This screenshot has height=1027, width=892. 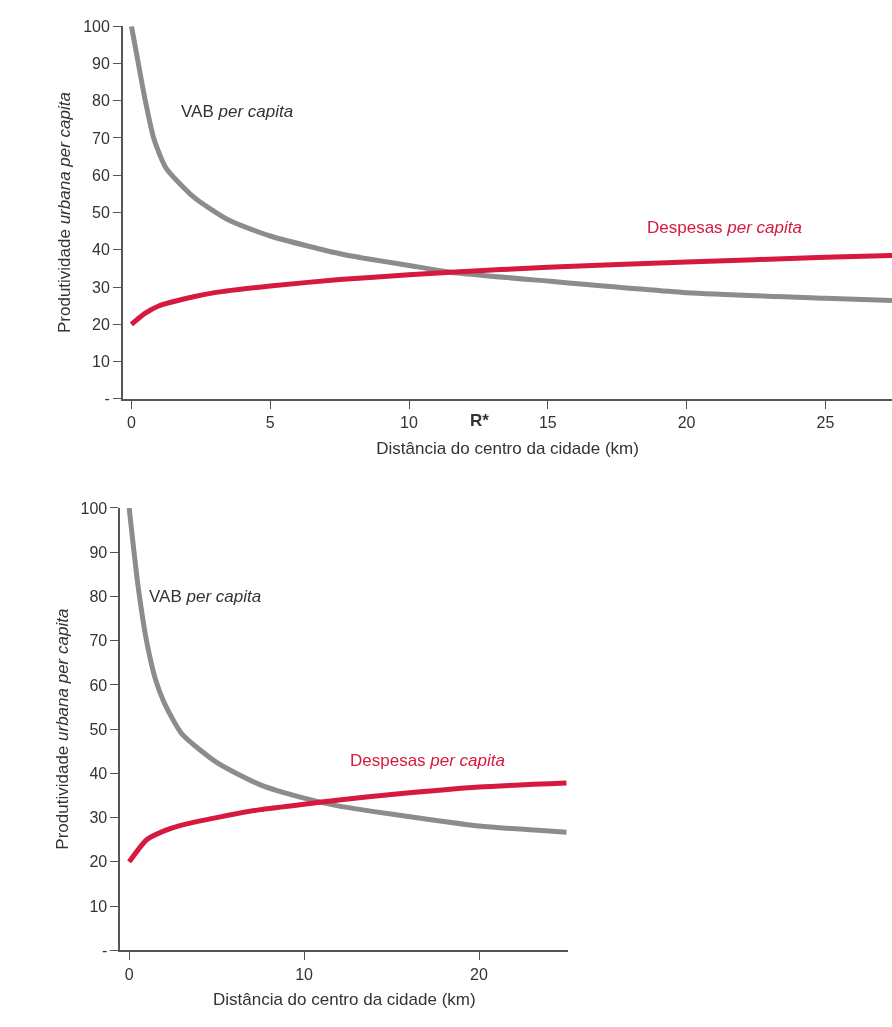 What do you see at coordinates (547, 423) in the screenshot?
I see `x-tick-label: 15` at bounding box center [547, 423].